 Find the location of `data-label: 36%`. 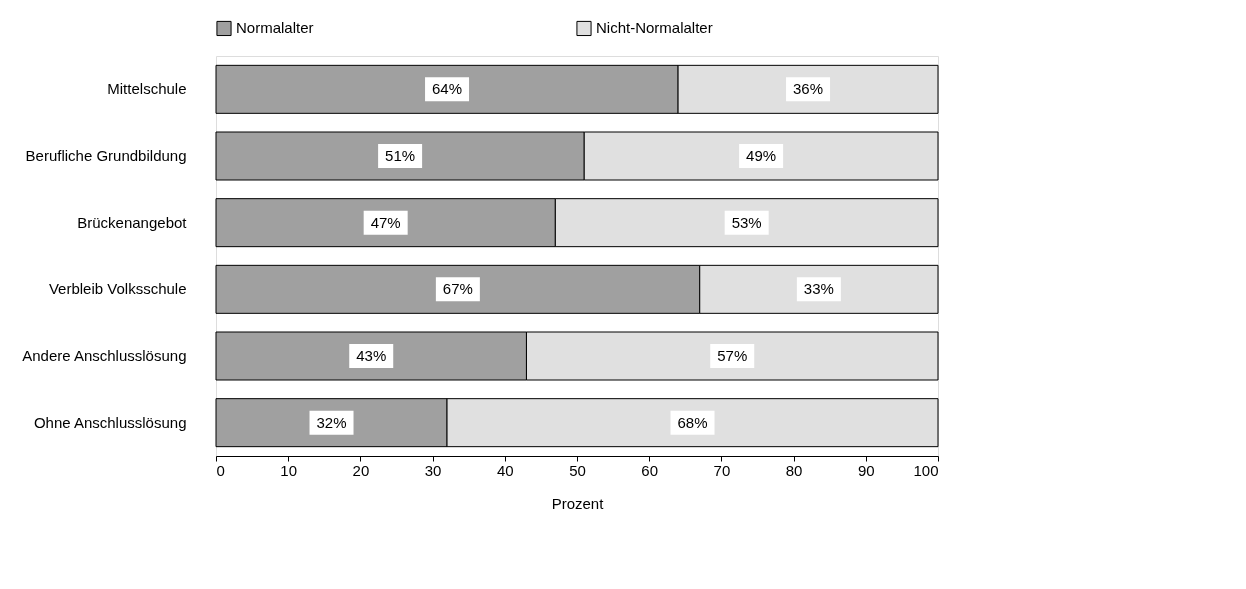

data-label: 36% is located at coordinates (808, 89).